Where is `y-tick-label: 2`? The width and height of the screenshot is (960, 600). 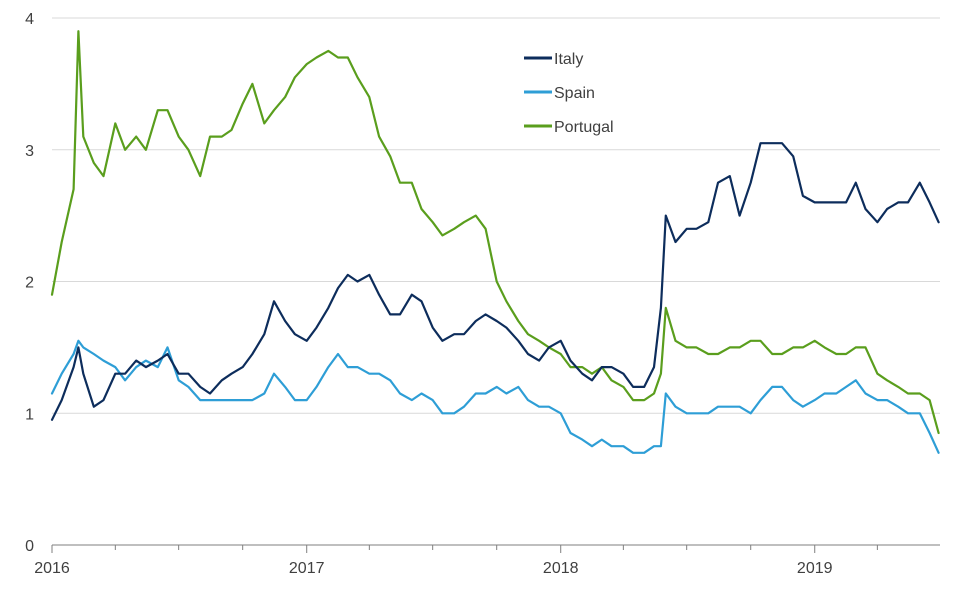
y-tick-label: 2 is located at coordinates (29, 283).